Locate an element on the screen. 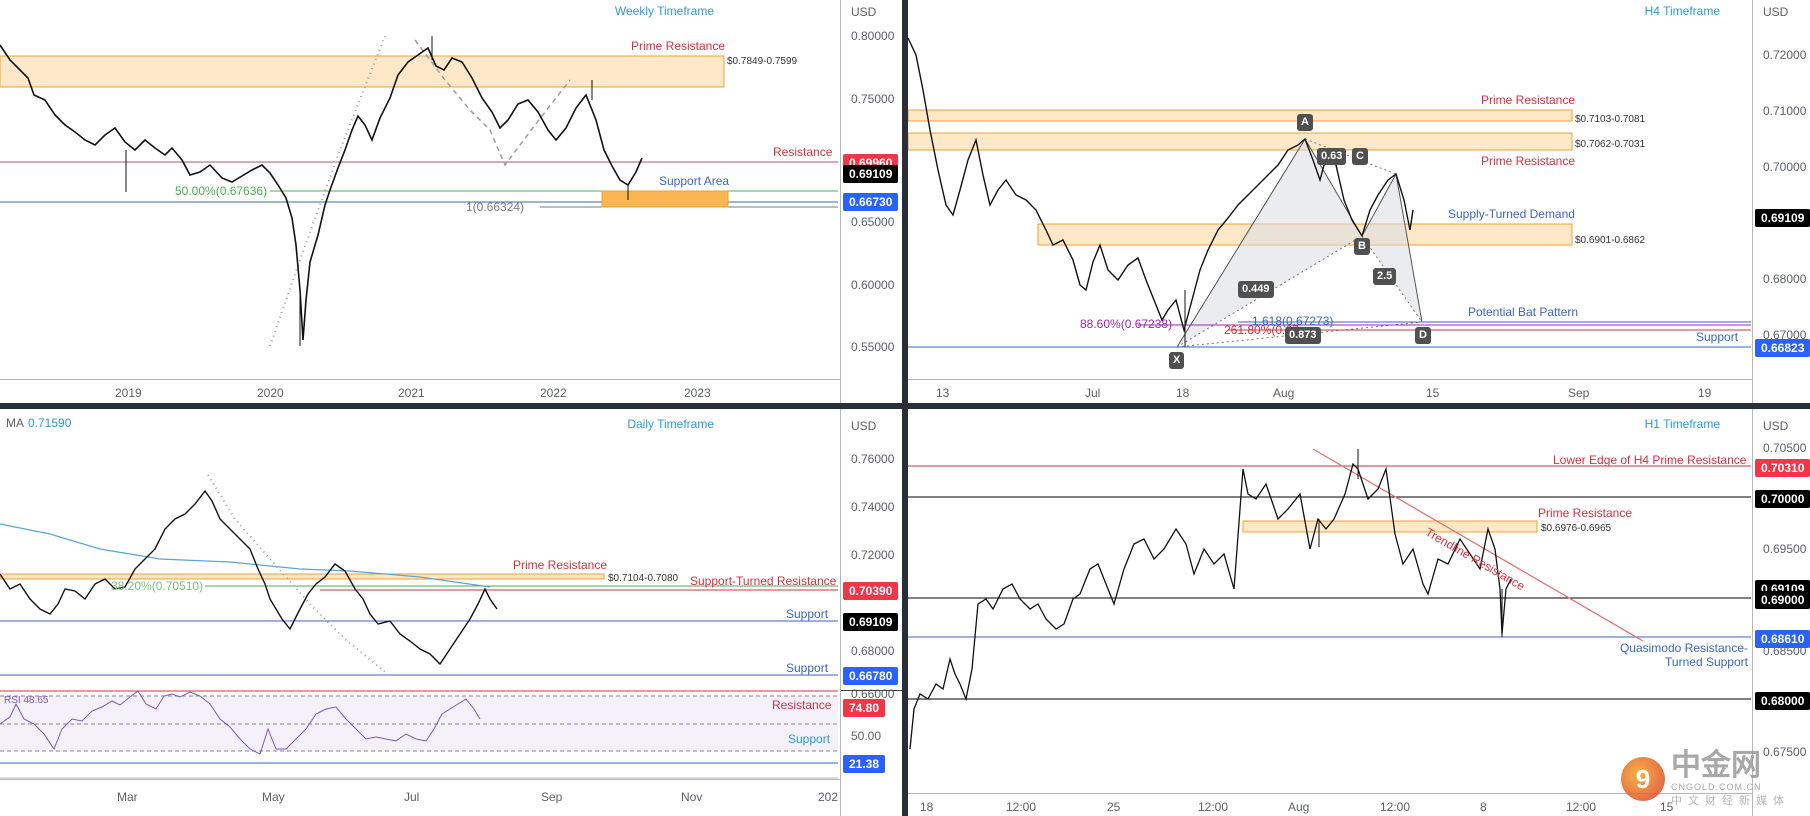 Image resolution: width=1810 pixels, height=816 pixels. h1-lower-edge-label: Lower Edge of H4 Prime Resistance is located at coordinates (1650, 460).